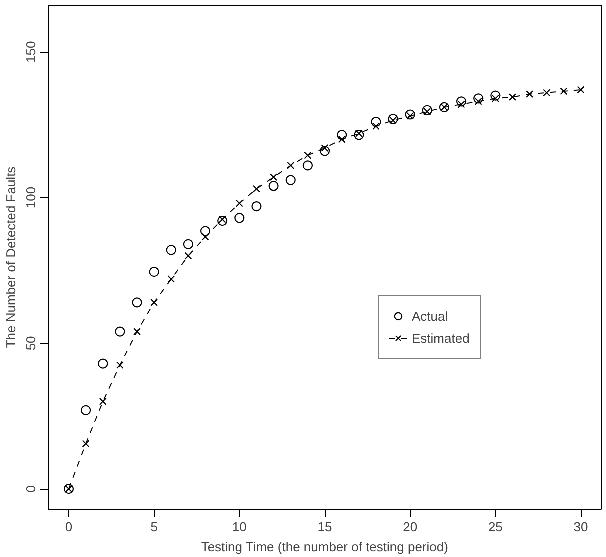  What do you see at coordinates (69, 527) in the screenshot?
I see `x-tick-label: 0` at bounding box center [69, 527].